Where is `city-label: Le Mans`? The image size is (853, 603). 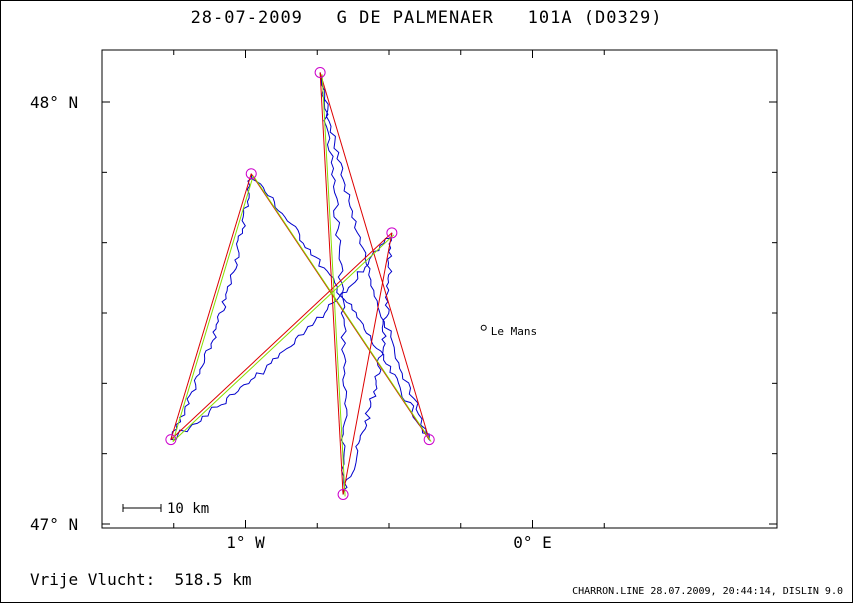
city-label: Le Mans is located at coordinates (514, 331).